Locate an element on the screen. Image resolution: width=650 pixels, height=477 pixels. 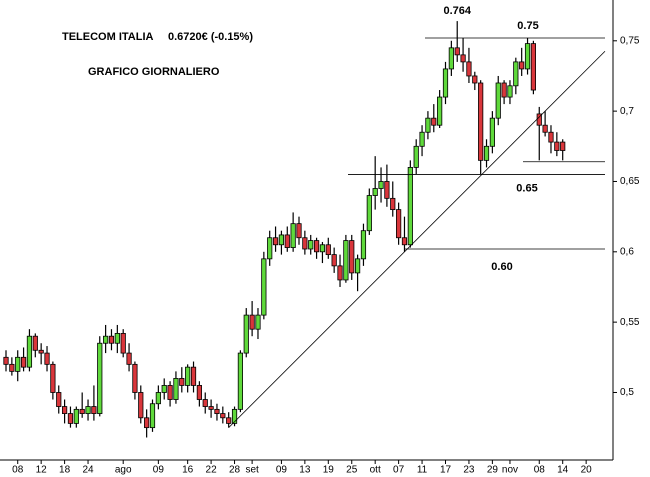
x-tick-label: 28 is located at coordinates (235, 470).